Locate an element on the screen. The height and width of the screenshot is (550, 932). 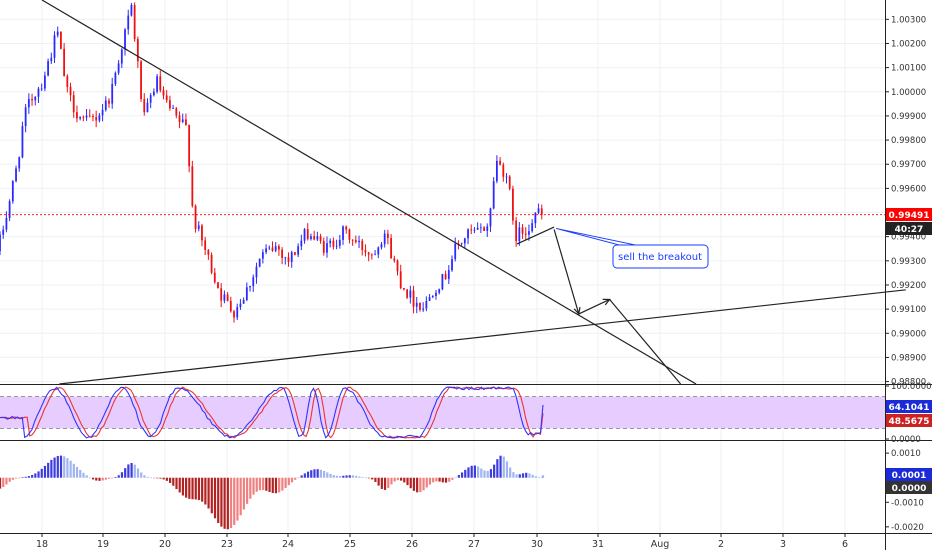
stochastic-k-value: 64.1041 is located at coordinates (909, 408).